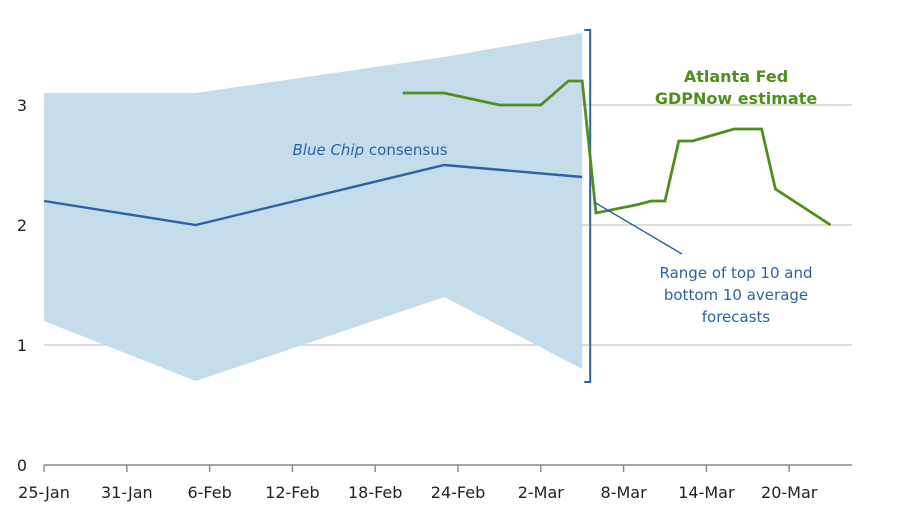 The image size is (898, 505). What do you see at coordinates (292, 492) in the screenshot?
I see `x-tick-label: 12-Feb` at bounding box center [292, 492].